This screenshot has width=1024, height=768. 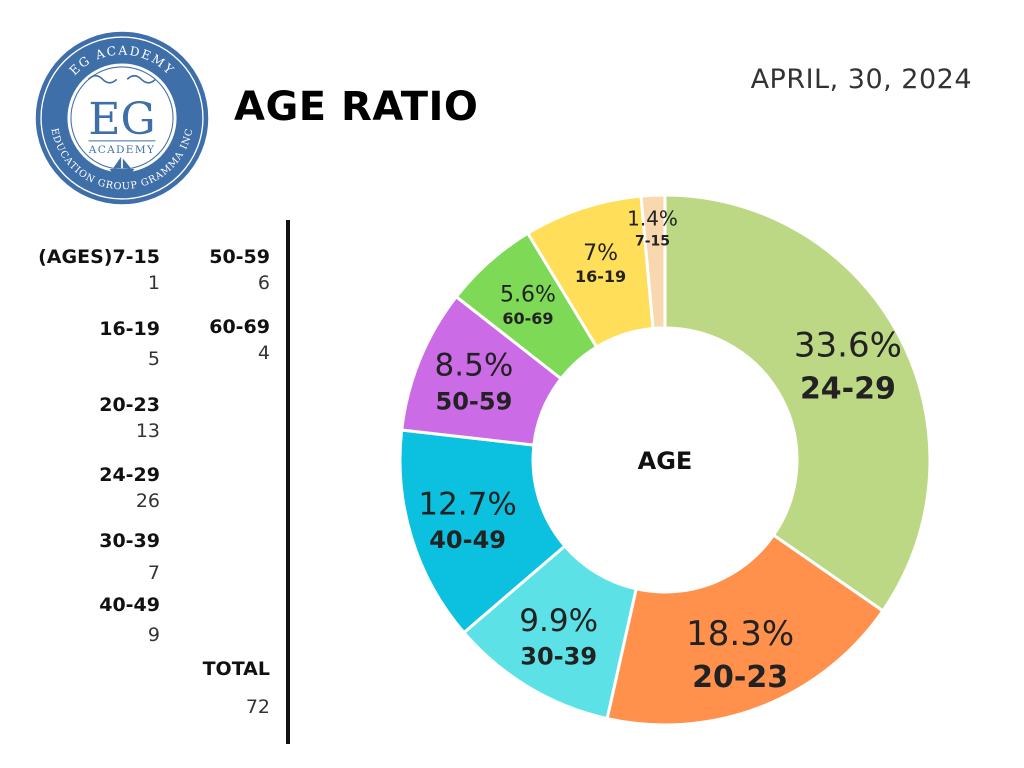 What do you see at coordinates (467, 505) in the screenshot?
I see `slice-percent-label: 12.7%` at bounding box center [467, 505].